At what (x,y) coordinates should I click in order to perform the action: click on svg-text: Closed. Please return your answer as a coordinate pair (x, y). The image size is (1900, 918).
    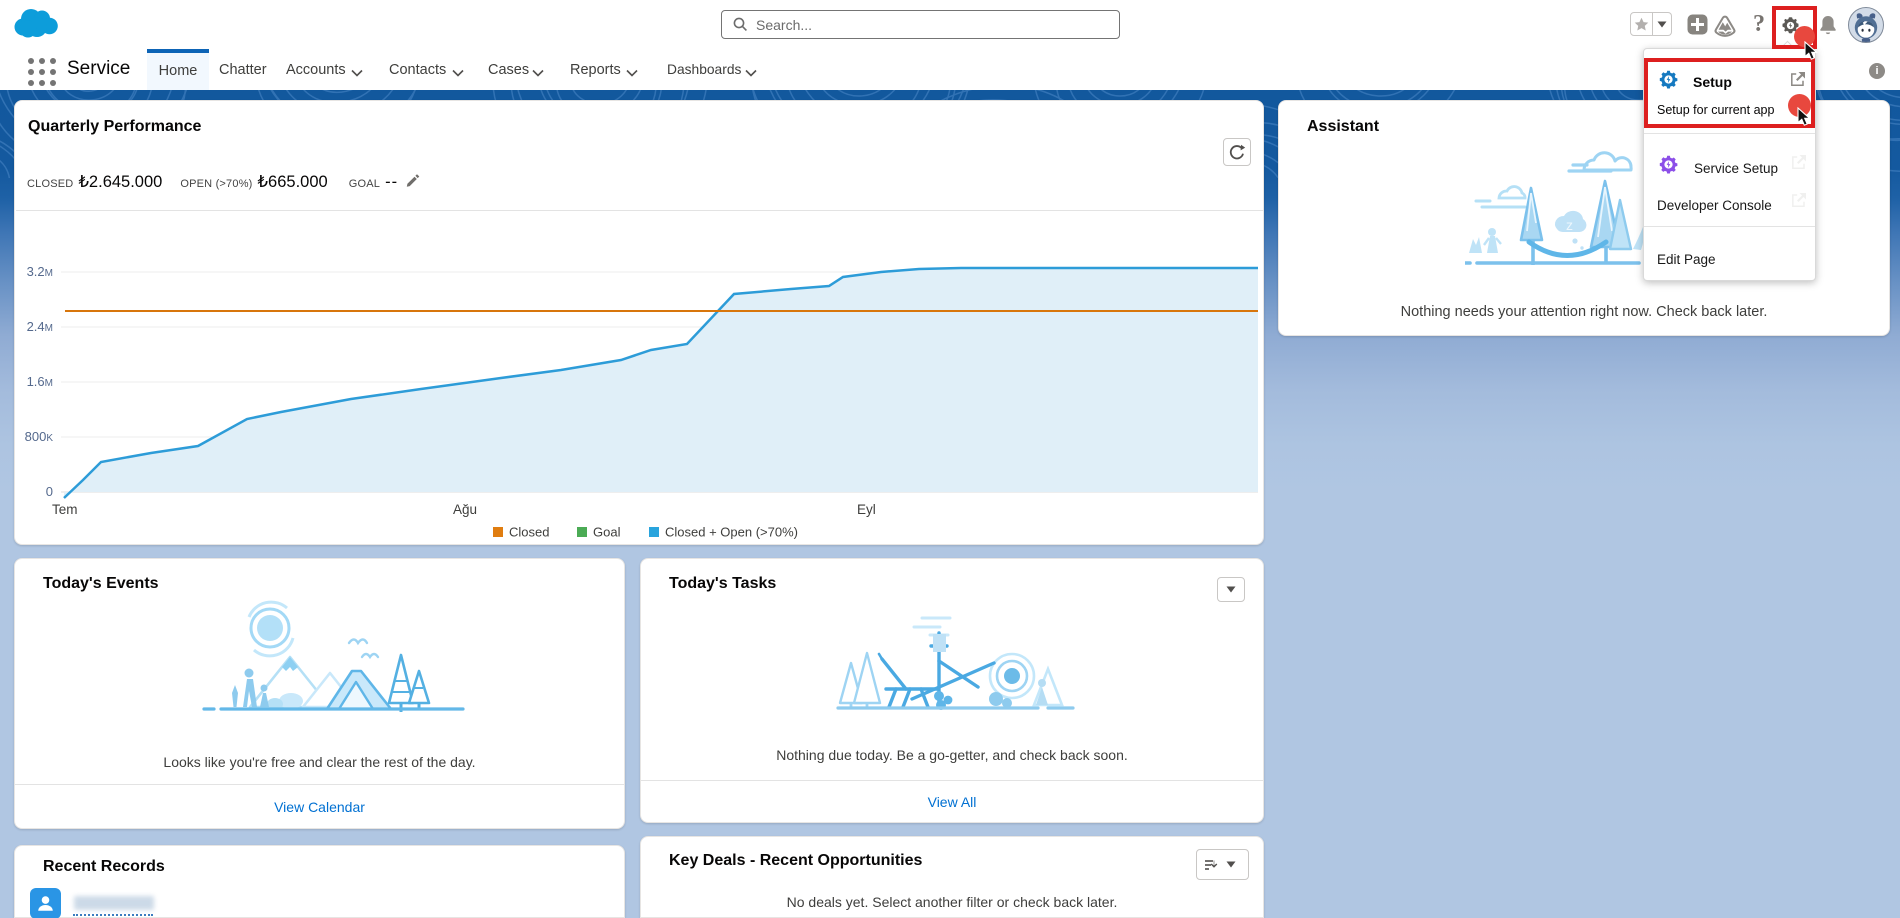
    Looking at the image, I should click on (529, 532).